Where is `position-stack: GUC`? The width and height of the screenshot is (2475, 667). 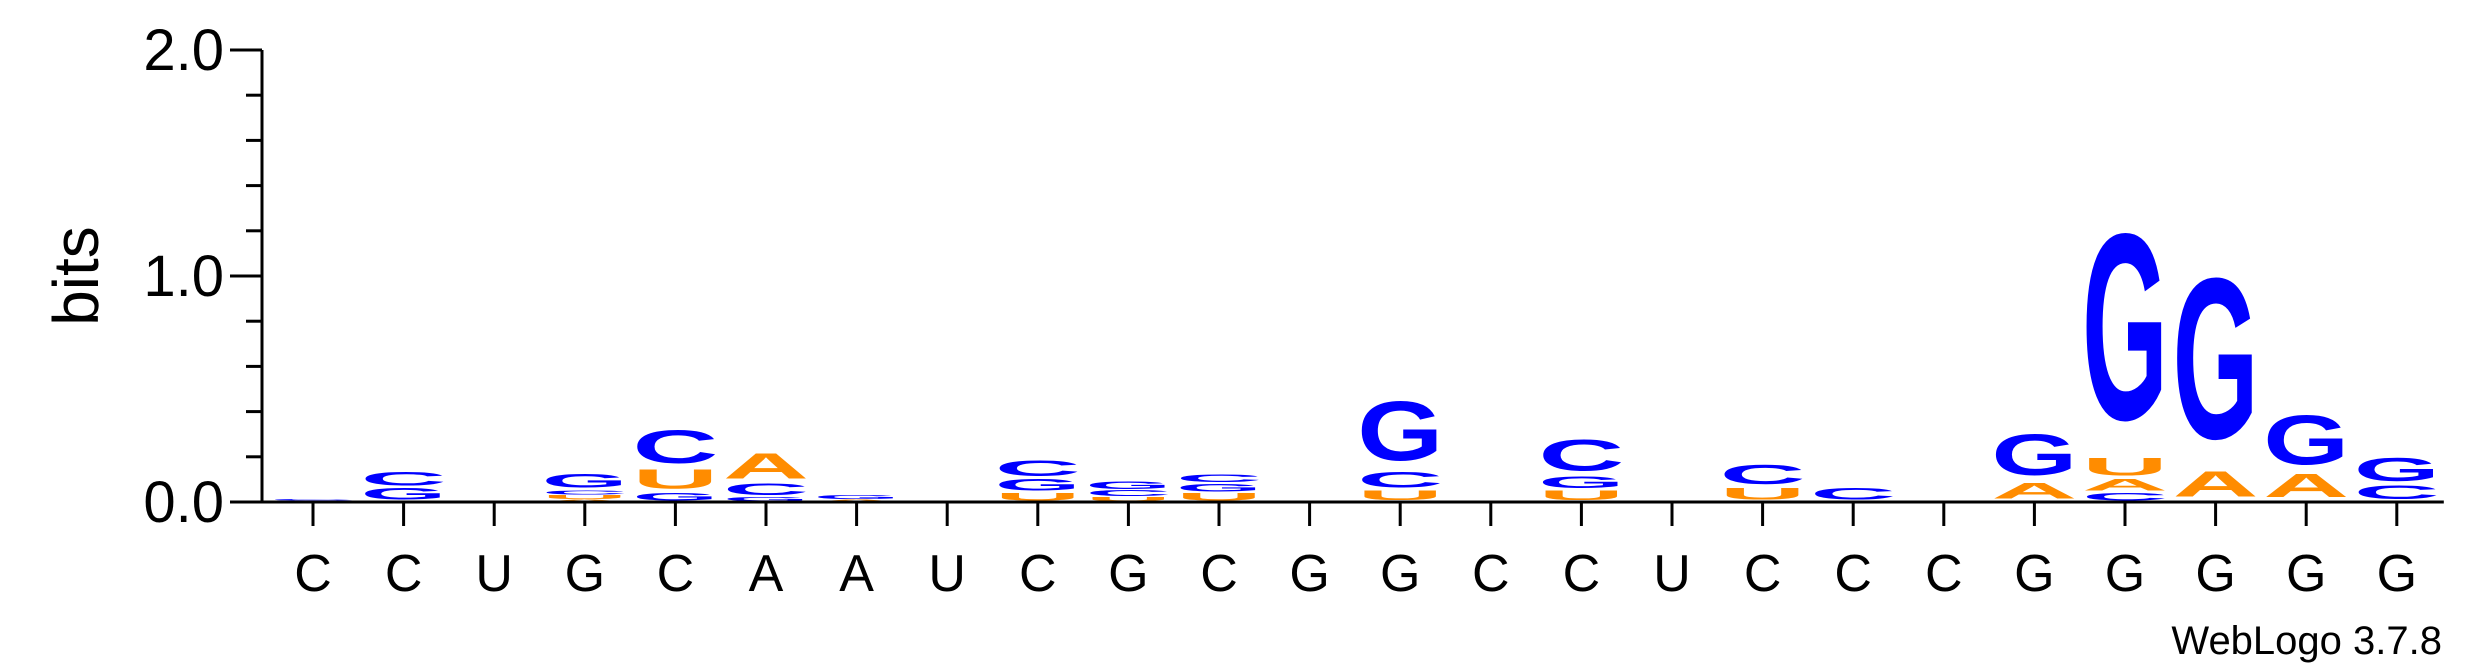 position-stack: GUC is located at coordinates (675, 462).